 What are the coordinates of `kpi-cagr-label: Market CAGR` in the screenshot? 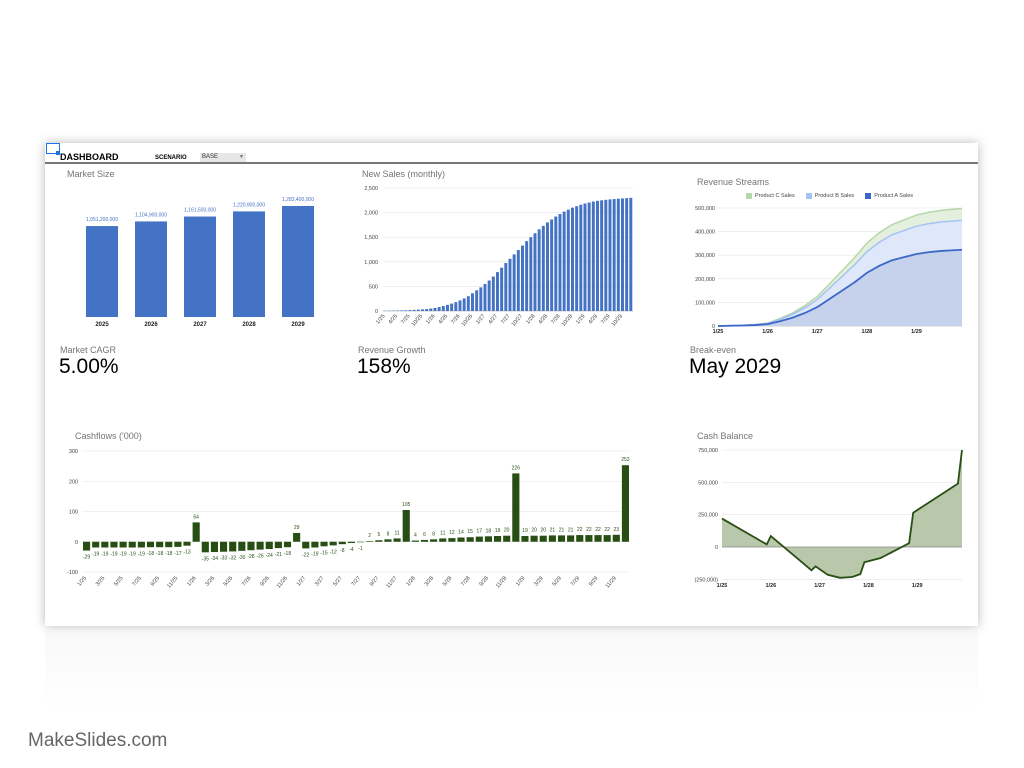 It's located at (88, 350).